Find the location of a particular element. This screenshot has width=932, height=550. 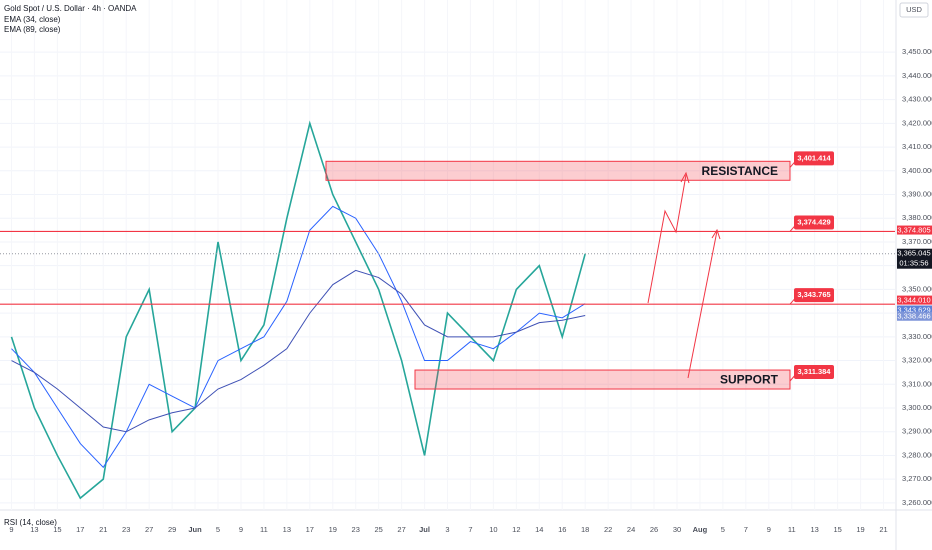

y-tick-label: 3,370.000 is located at coordinates (917, 241).